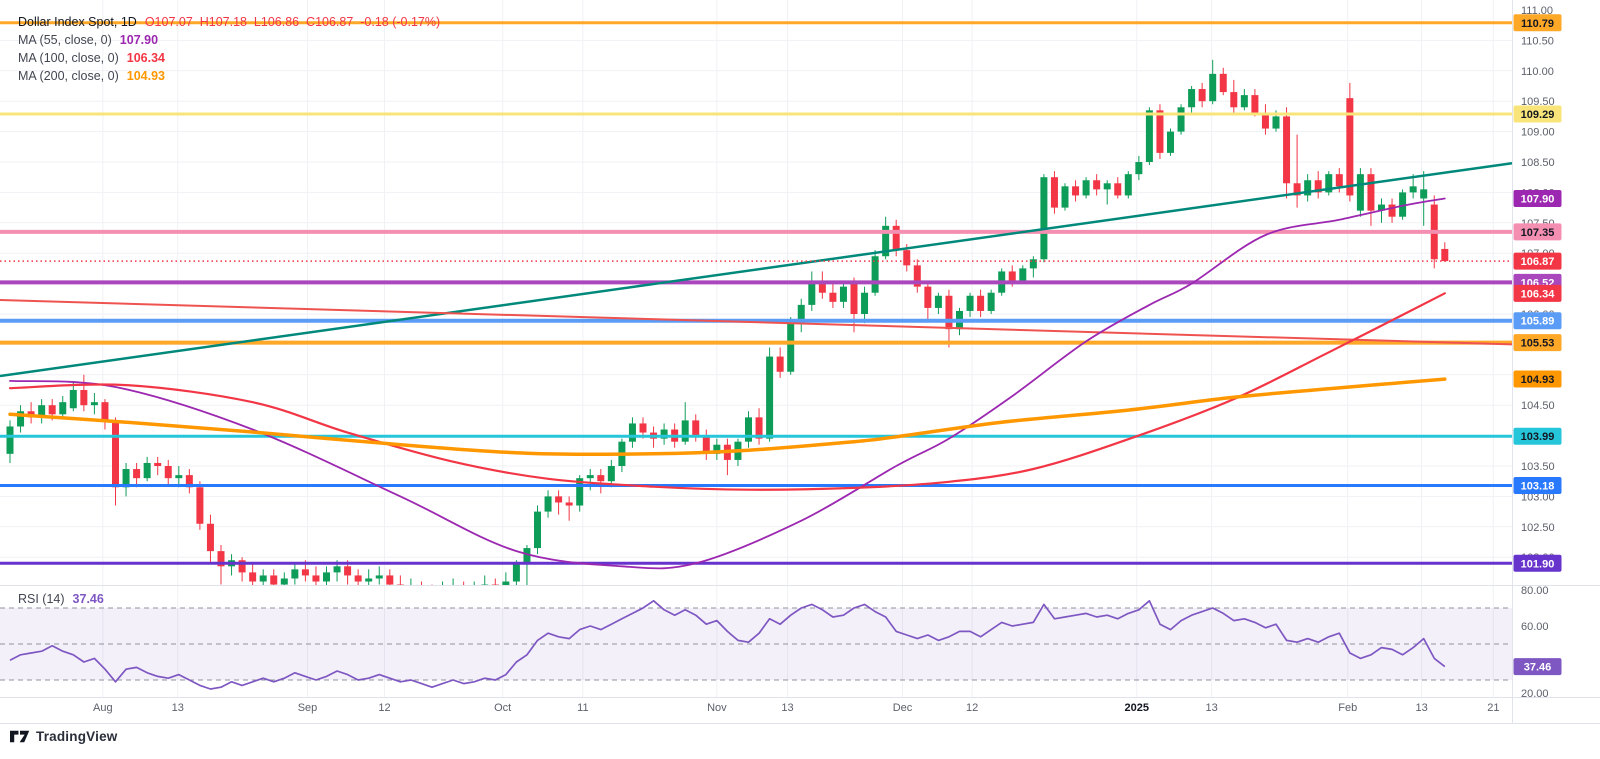  Describe the element at coordinates (139, 40) in the screenshot. I see `ma-value: 107.90` at that location.